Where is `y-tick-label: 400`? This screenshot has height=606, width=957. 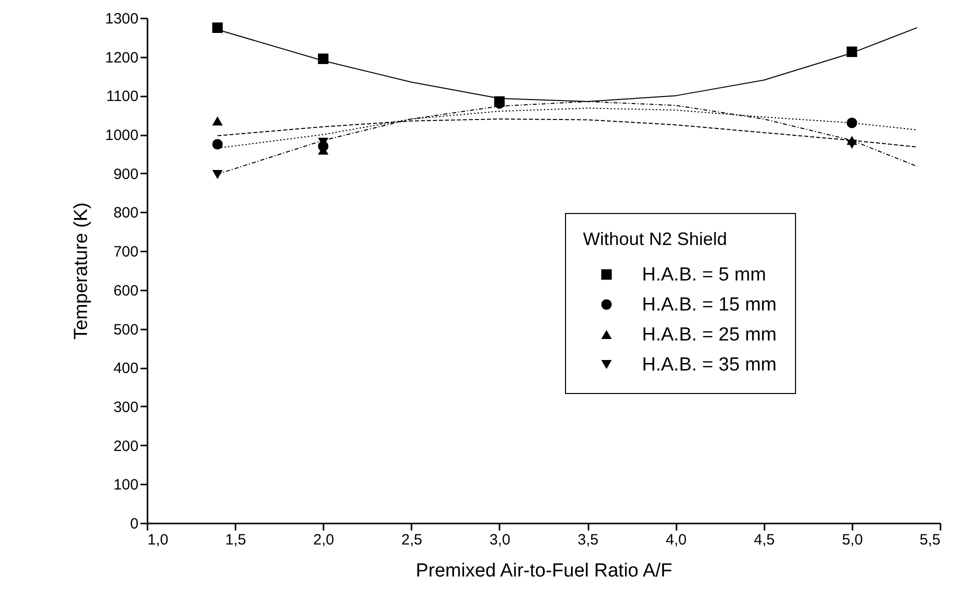
y-tick-label: 400 is located at coordinates (125, 369).